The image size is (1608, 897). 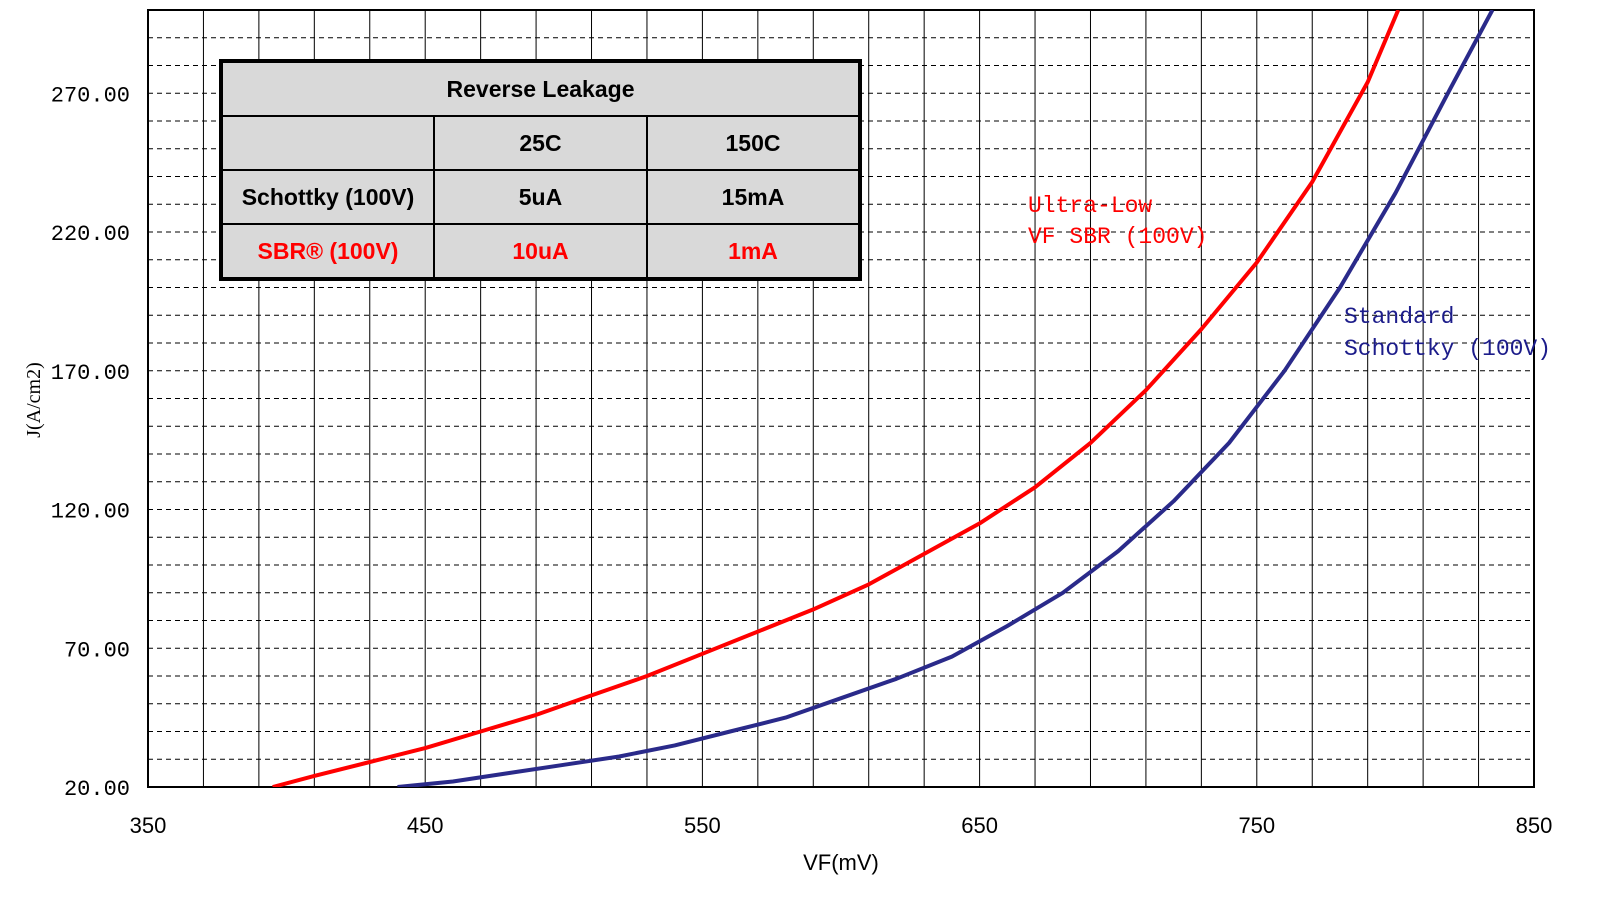 I want to click on table-header-row: 25C 150C, so click(x=540, y=143).